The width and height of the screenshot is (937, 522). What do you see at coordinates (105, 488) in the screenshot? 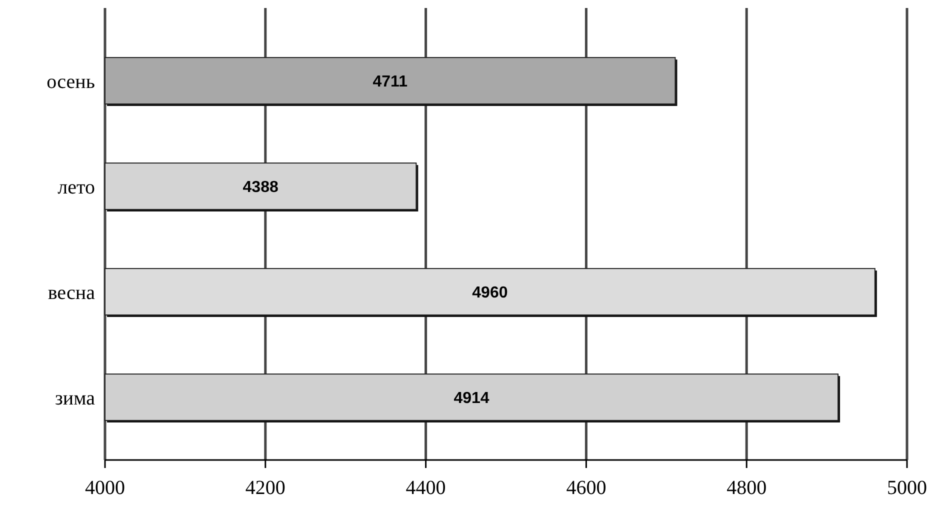
I see `x-tick-label: 4000` at bounding box center [105, 488].